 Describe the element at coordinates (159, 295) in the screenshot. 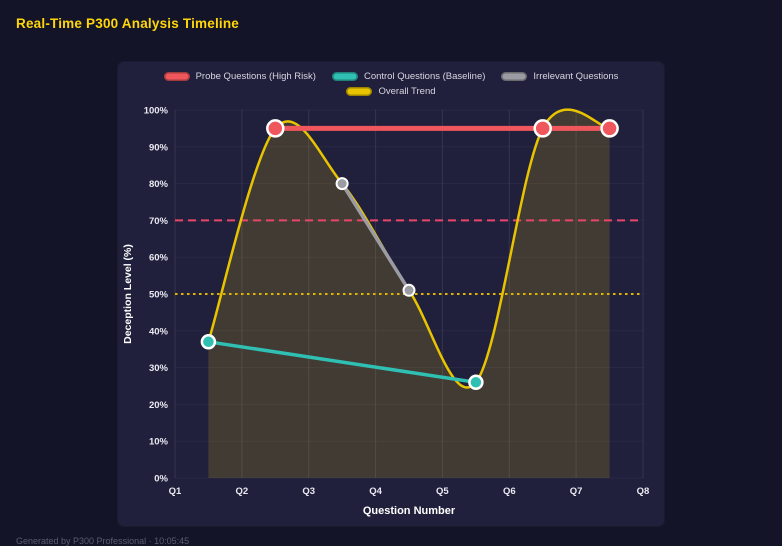

I see `y-tick-label: 50%` at that location.